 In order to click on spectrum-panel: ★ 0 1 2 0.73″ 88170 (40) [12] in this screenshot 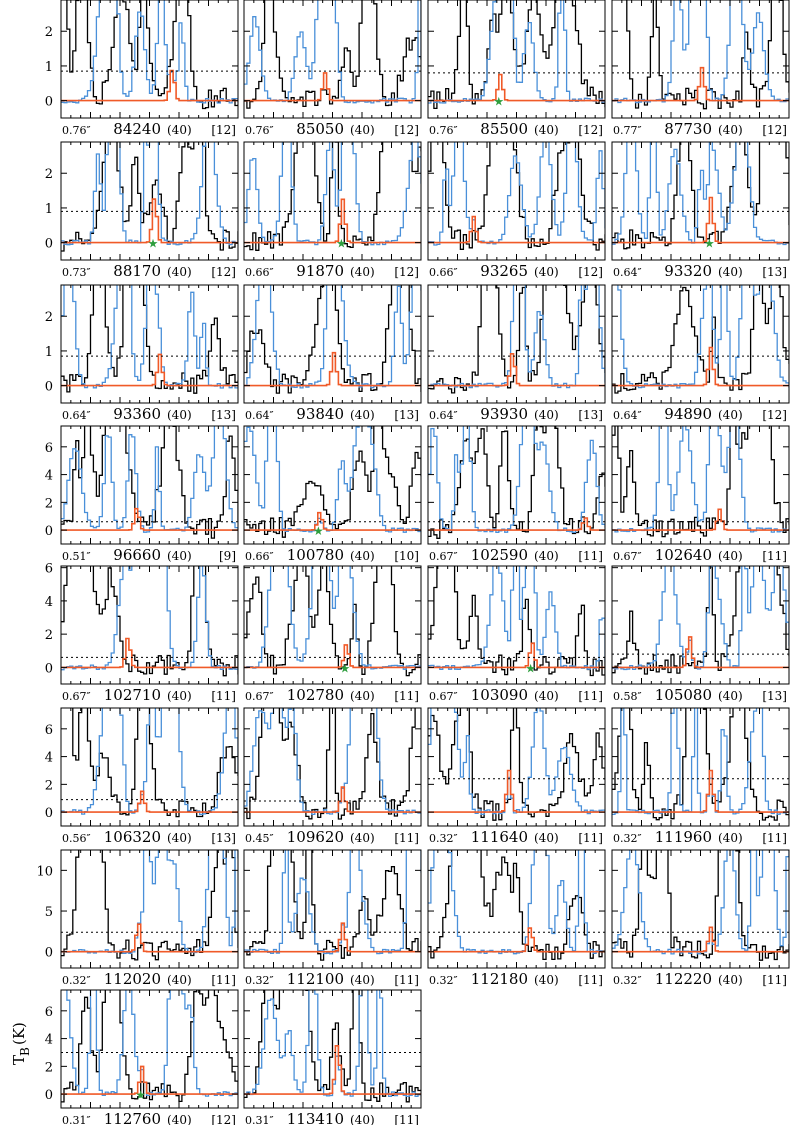, I will do `click(142, 210)`.